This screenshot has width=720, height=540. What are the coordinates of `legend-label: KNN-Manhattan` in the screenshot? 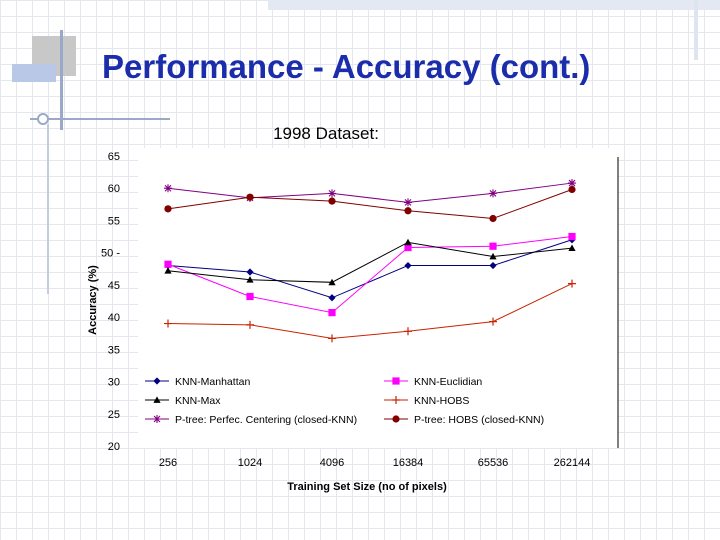 It's located at (212, 382).